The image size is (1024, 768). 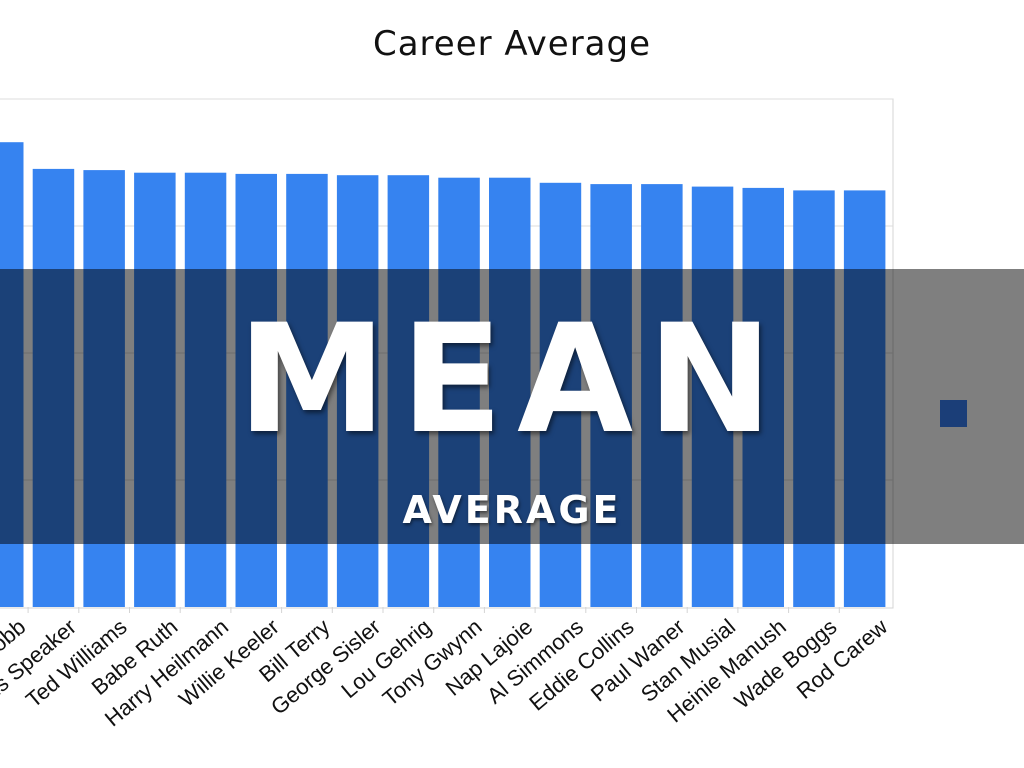 What do you see at coordinates (512, 510) in the screenshot?
I see `overlay-subtitle: AVERAGE` at bounding box center [512, 510].